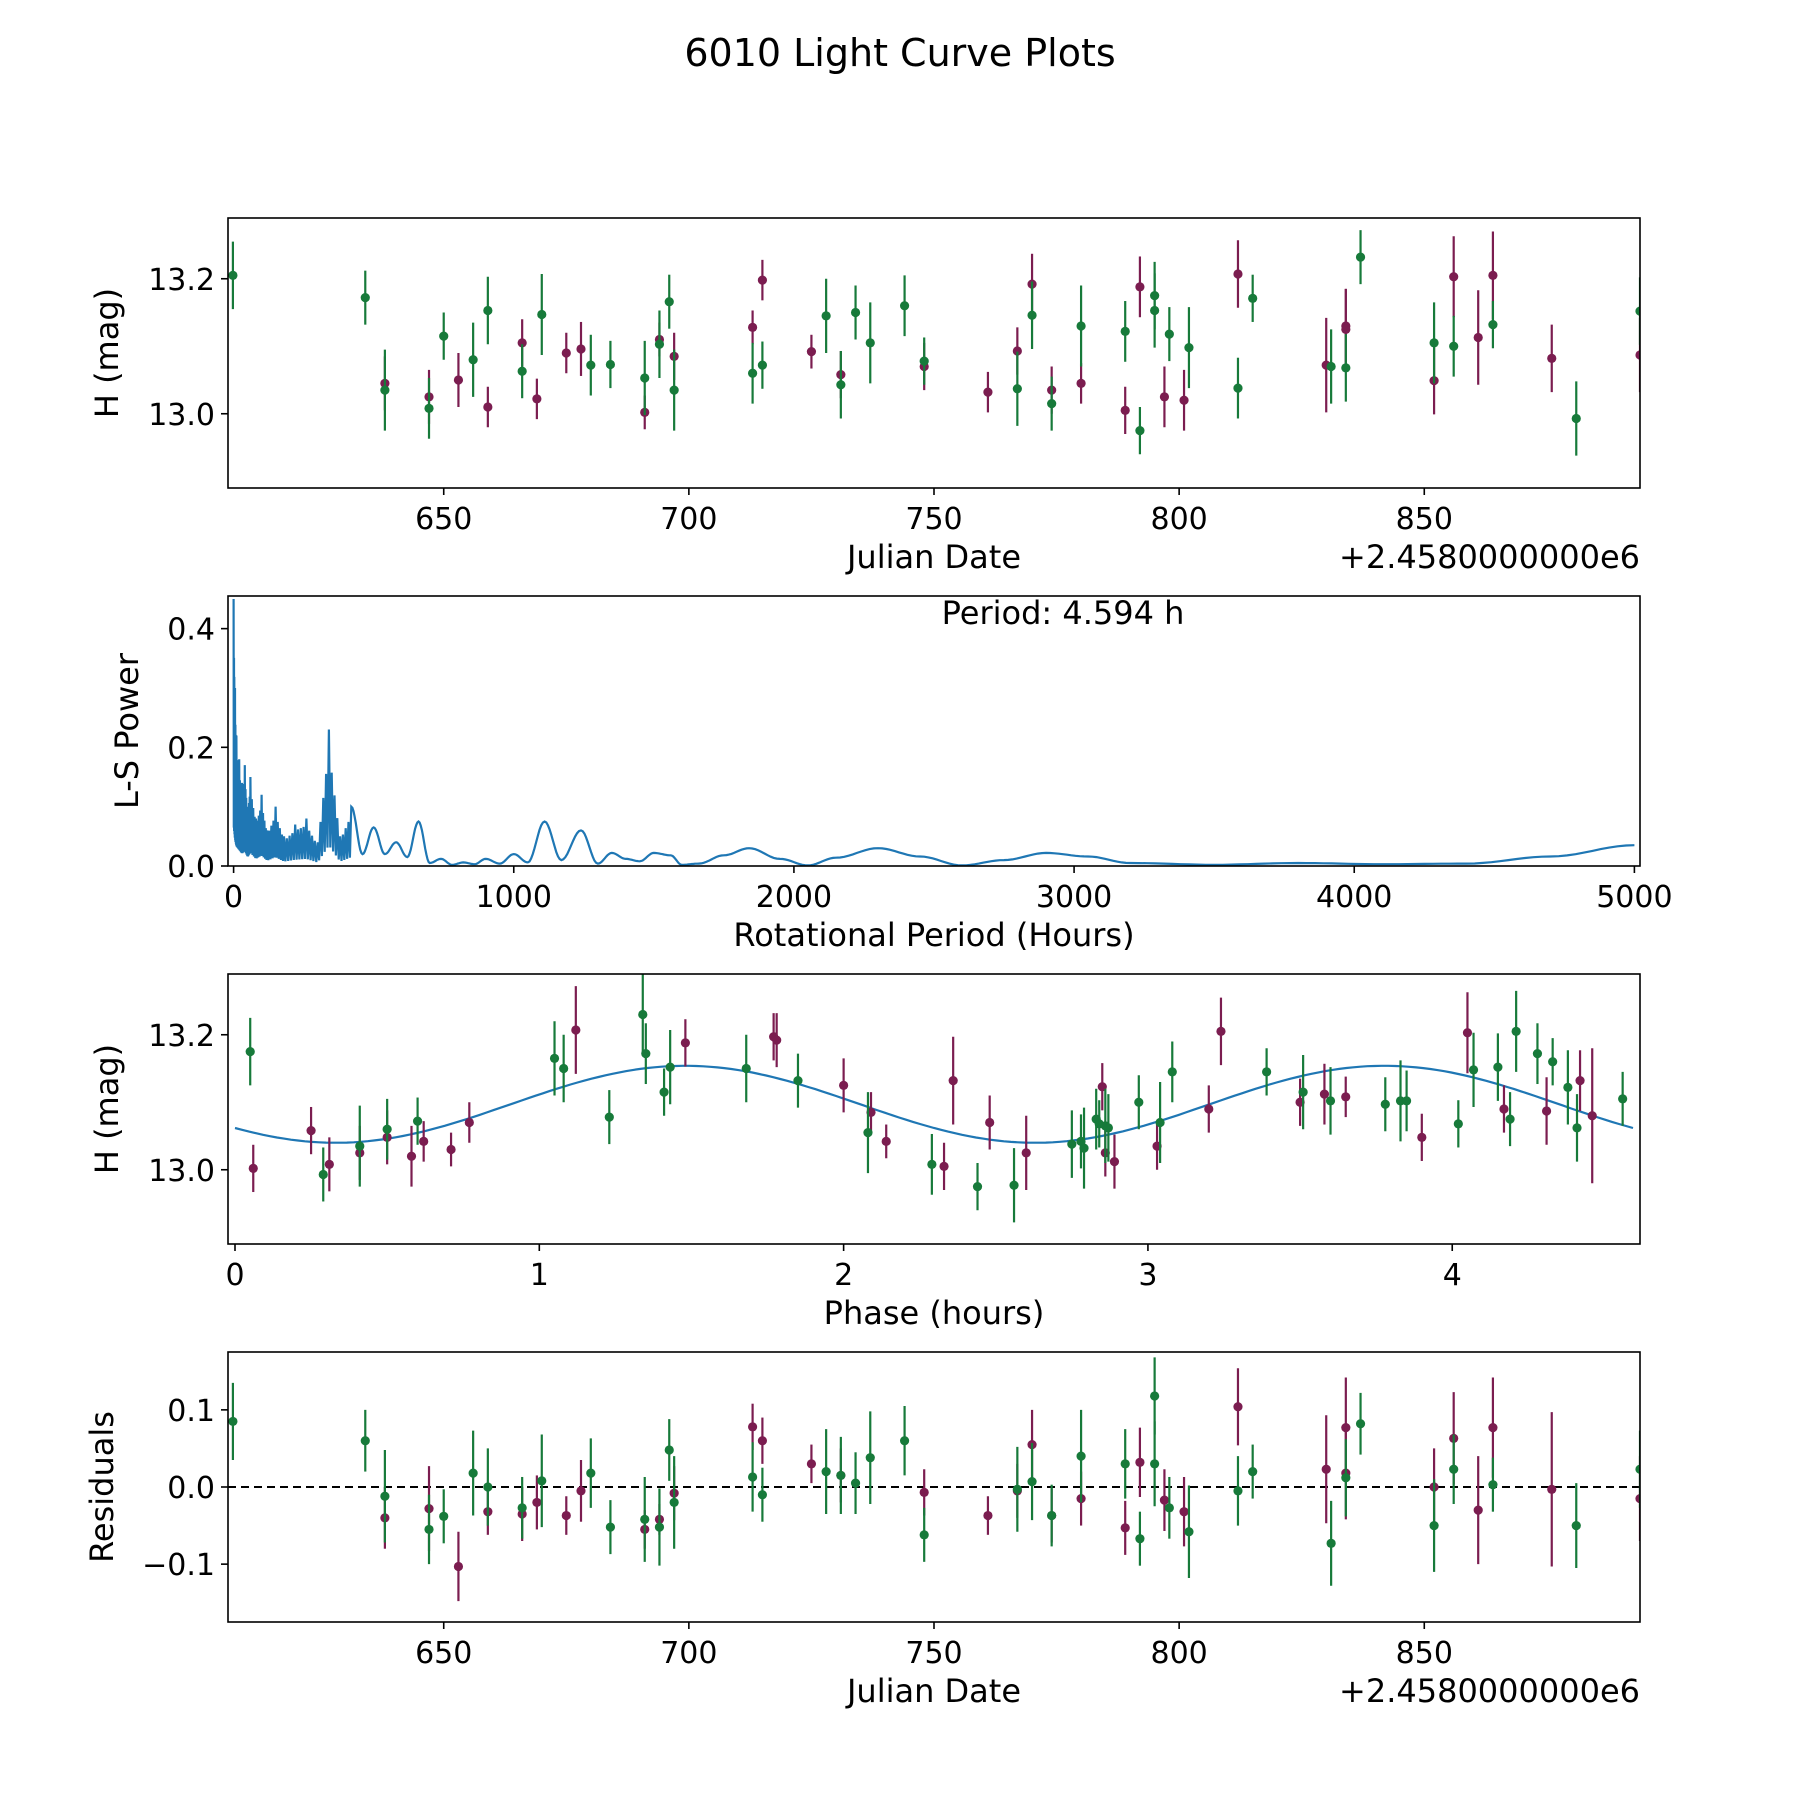  Describe the element at coordinates (1424, 519) in the screenshot. I see `x-tick-label: 850` at that location.